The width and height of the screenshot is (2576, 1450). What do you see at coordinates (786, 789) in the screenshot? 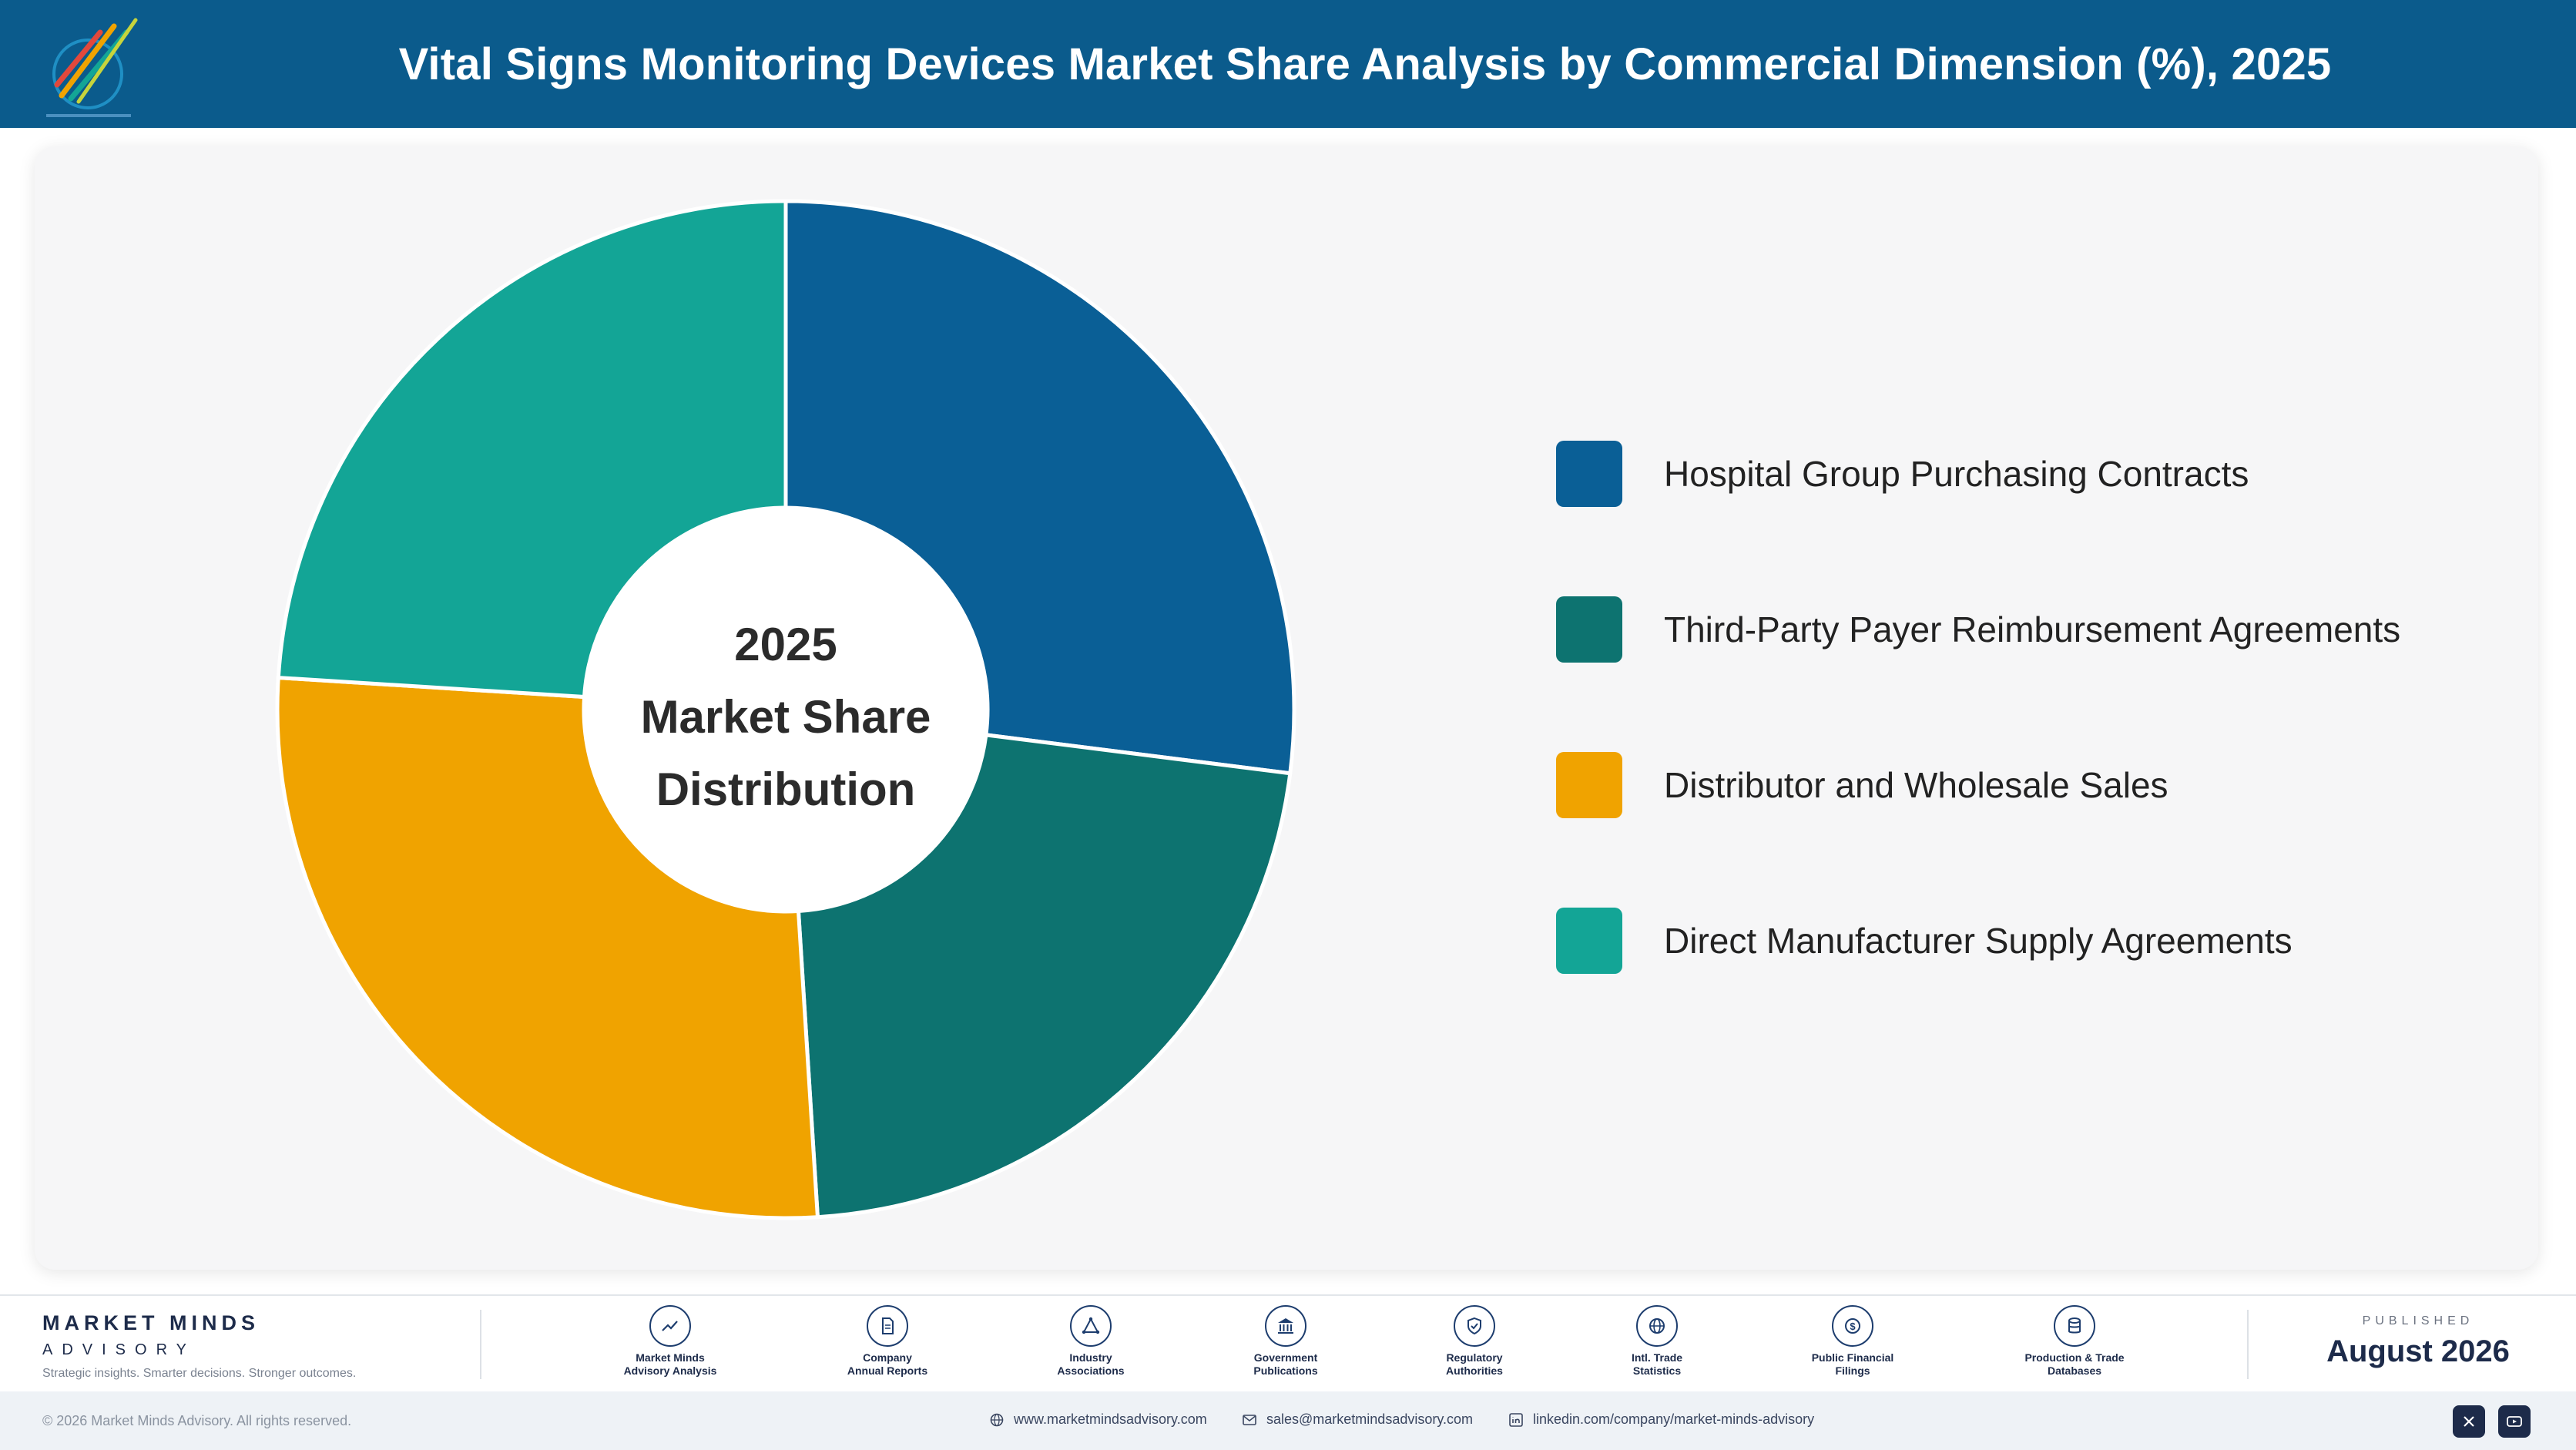
I see `center-label-line-3: Distribution` at bounding box center [786, 789].